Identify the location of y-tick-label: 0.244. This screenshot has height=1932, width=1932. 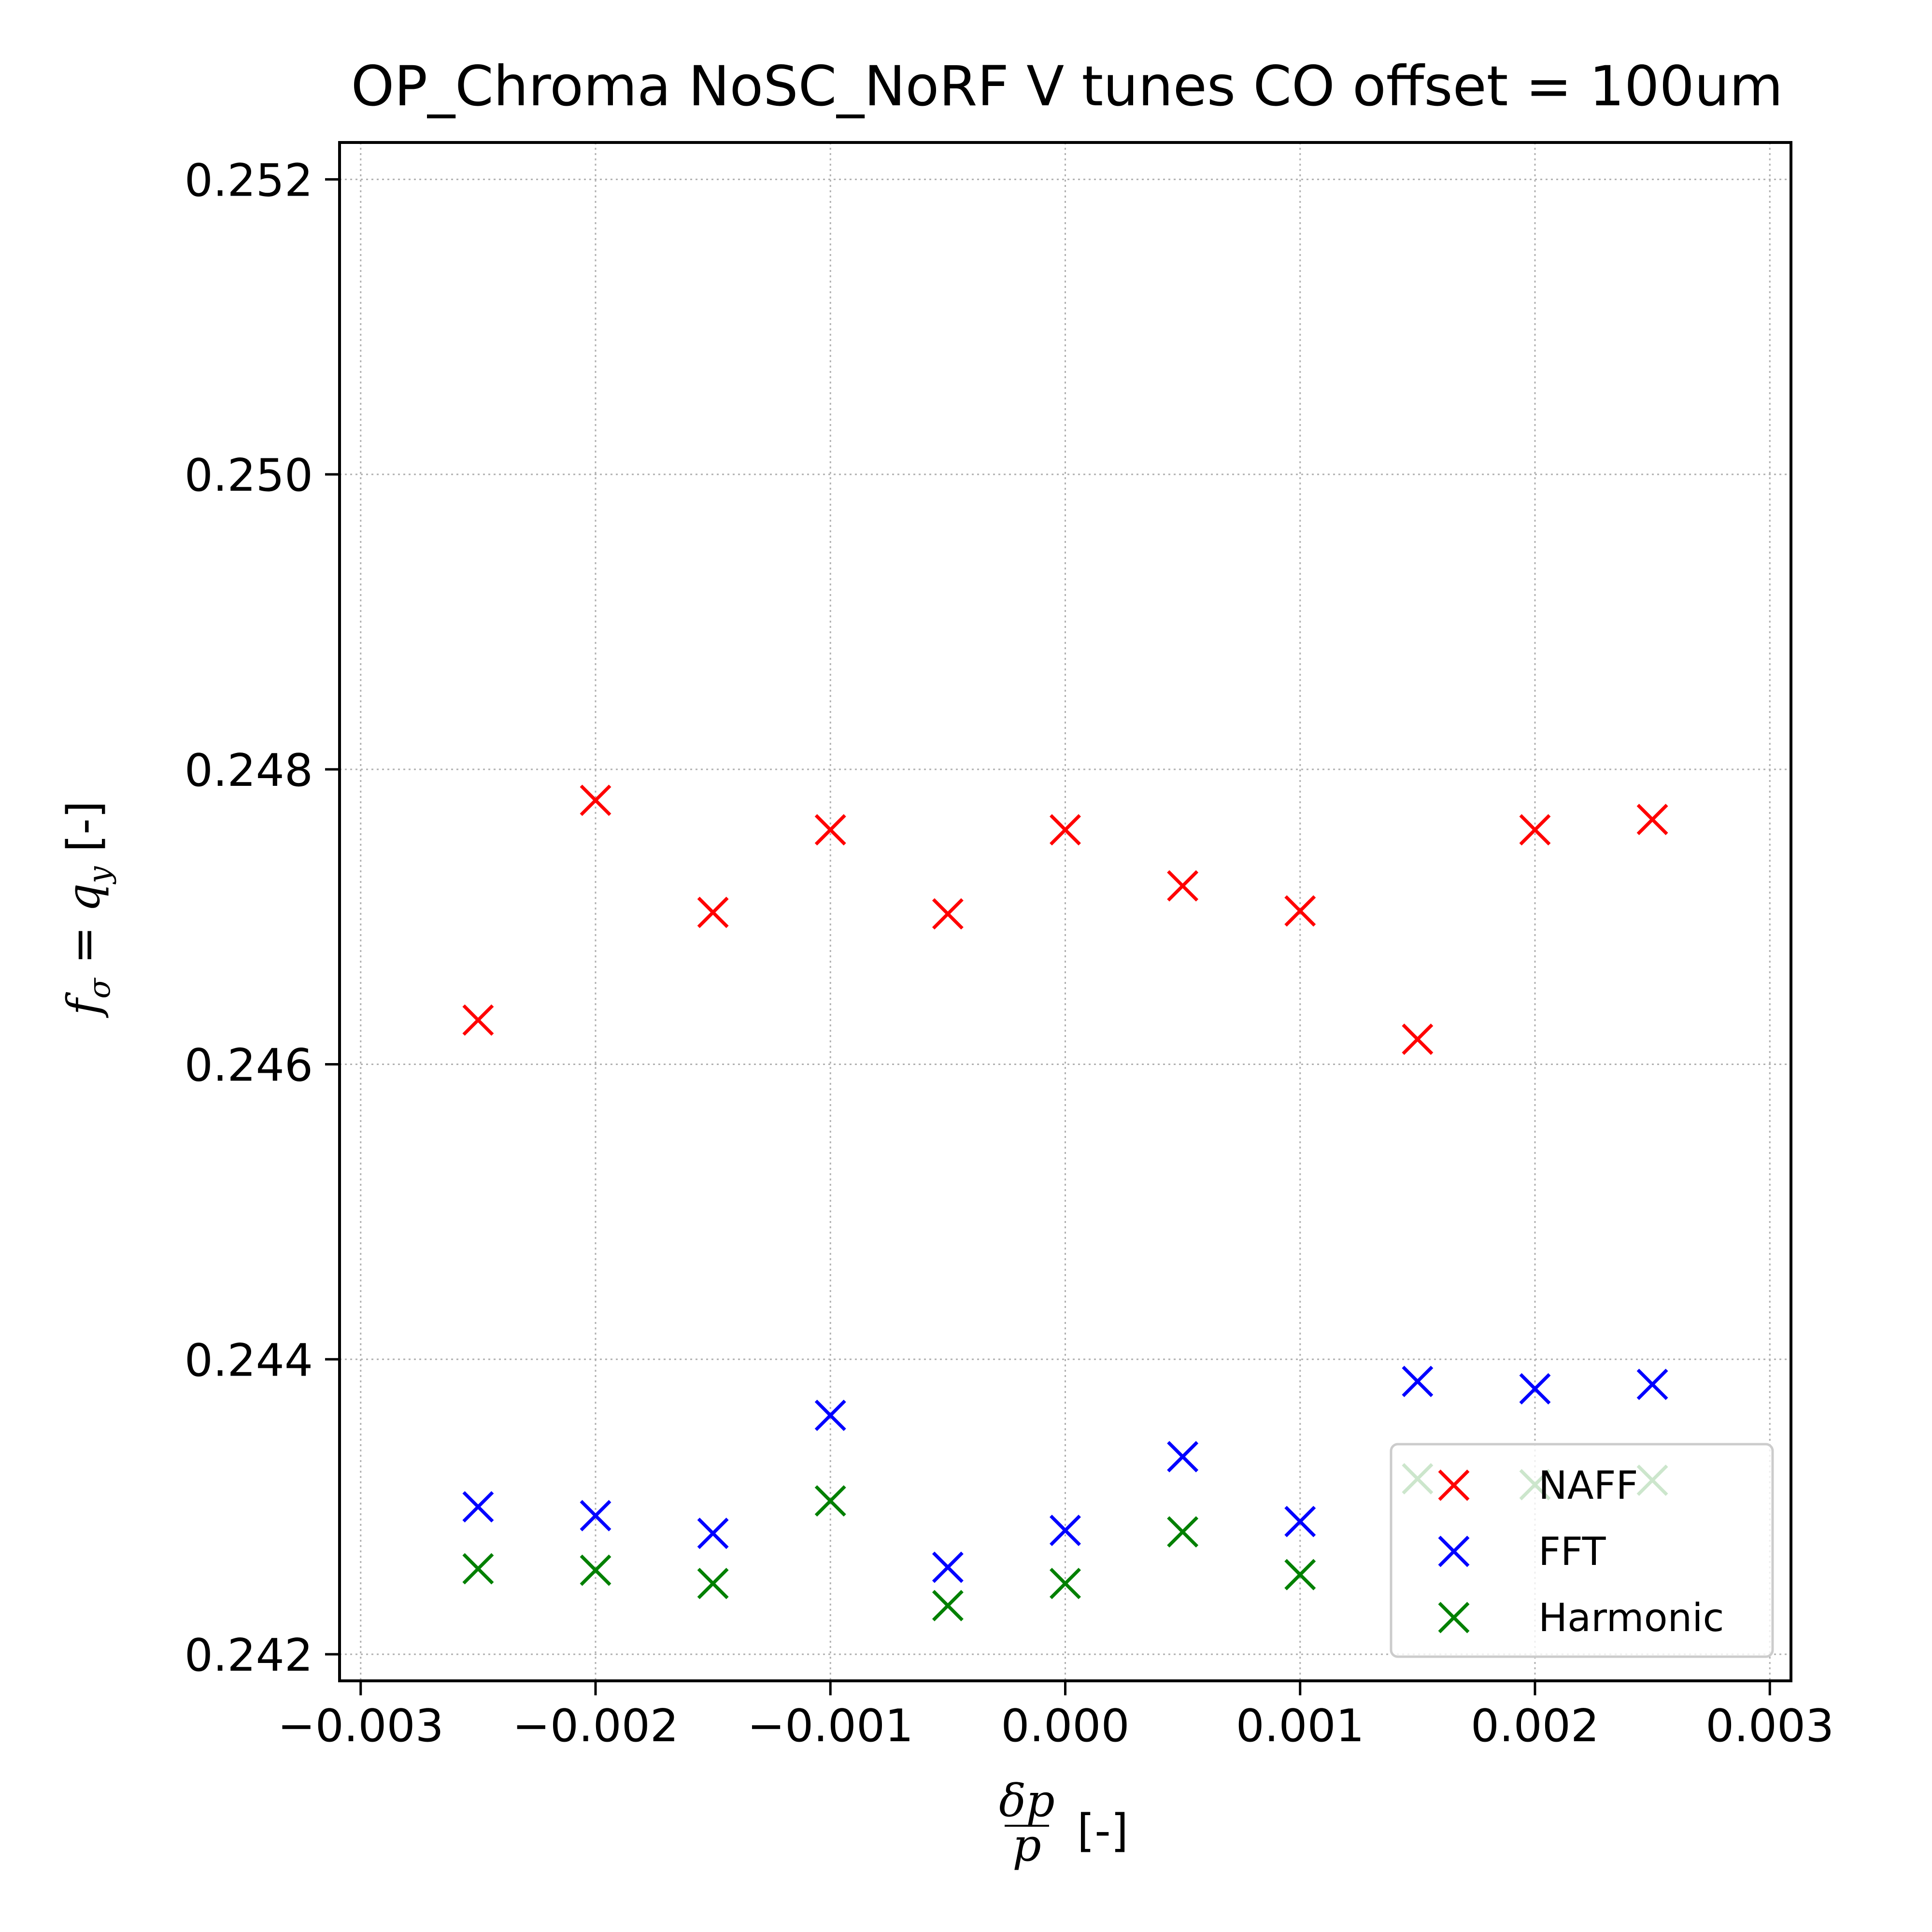
(249, 1360).